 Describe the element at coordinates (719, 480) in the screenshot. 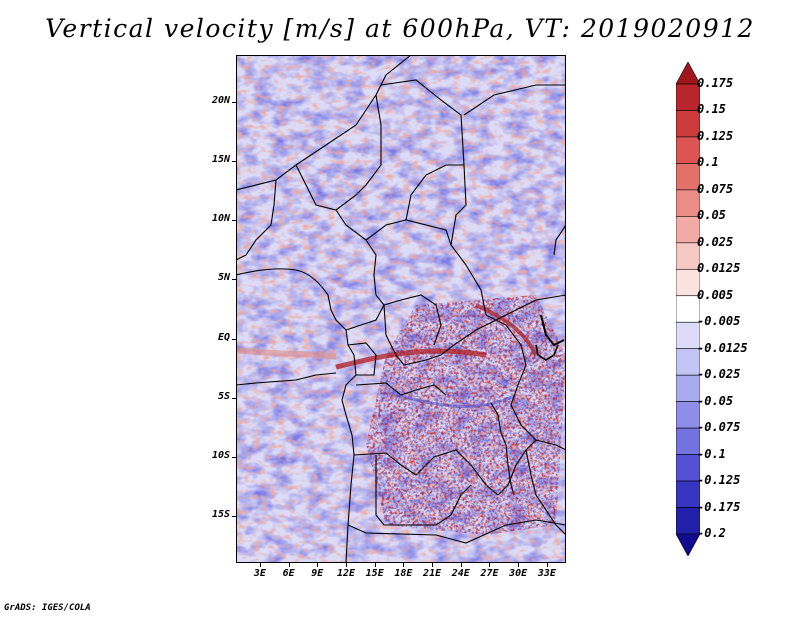

I see `colorbar-label: -0.125` at that location.